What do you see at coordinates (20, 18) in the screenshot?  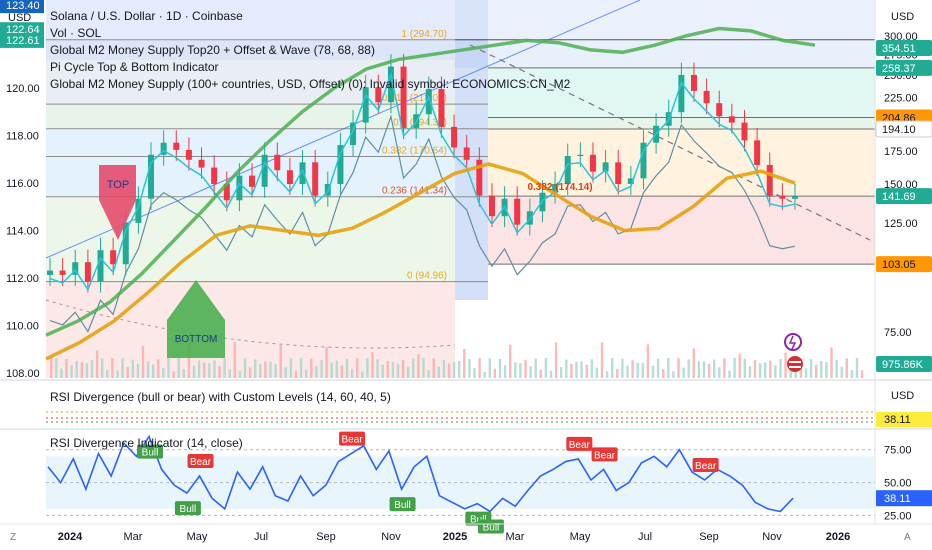 I see `left-currency-label: USD` at bounding box center [20, 18].